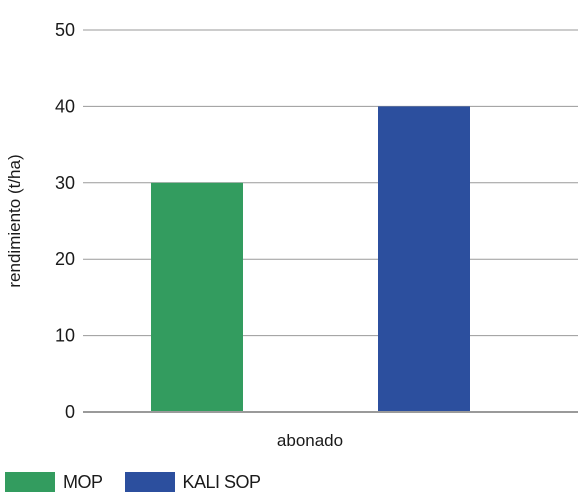 Image resolution: width=579 pixels, height=494 pixels. What do you see at coordinates (70, 412) in the screenshot?
I see `y-tick-label-0: 0` at bounding box center [70, 412].